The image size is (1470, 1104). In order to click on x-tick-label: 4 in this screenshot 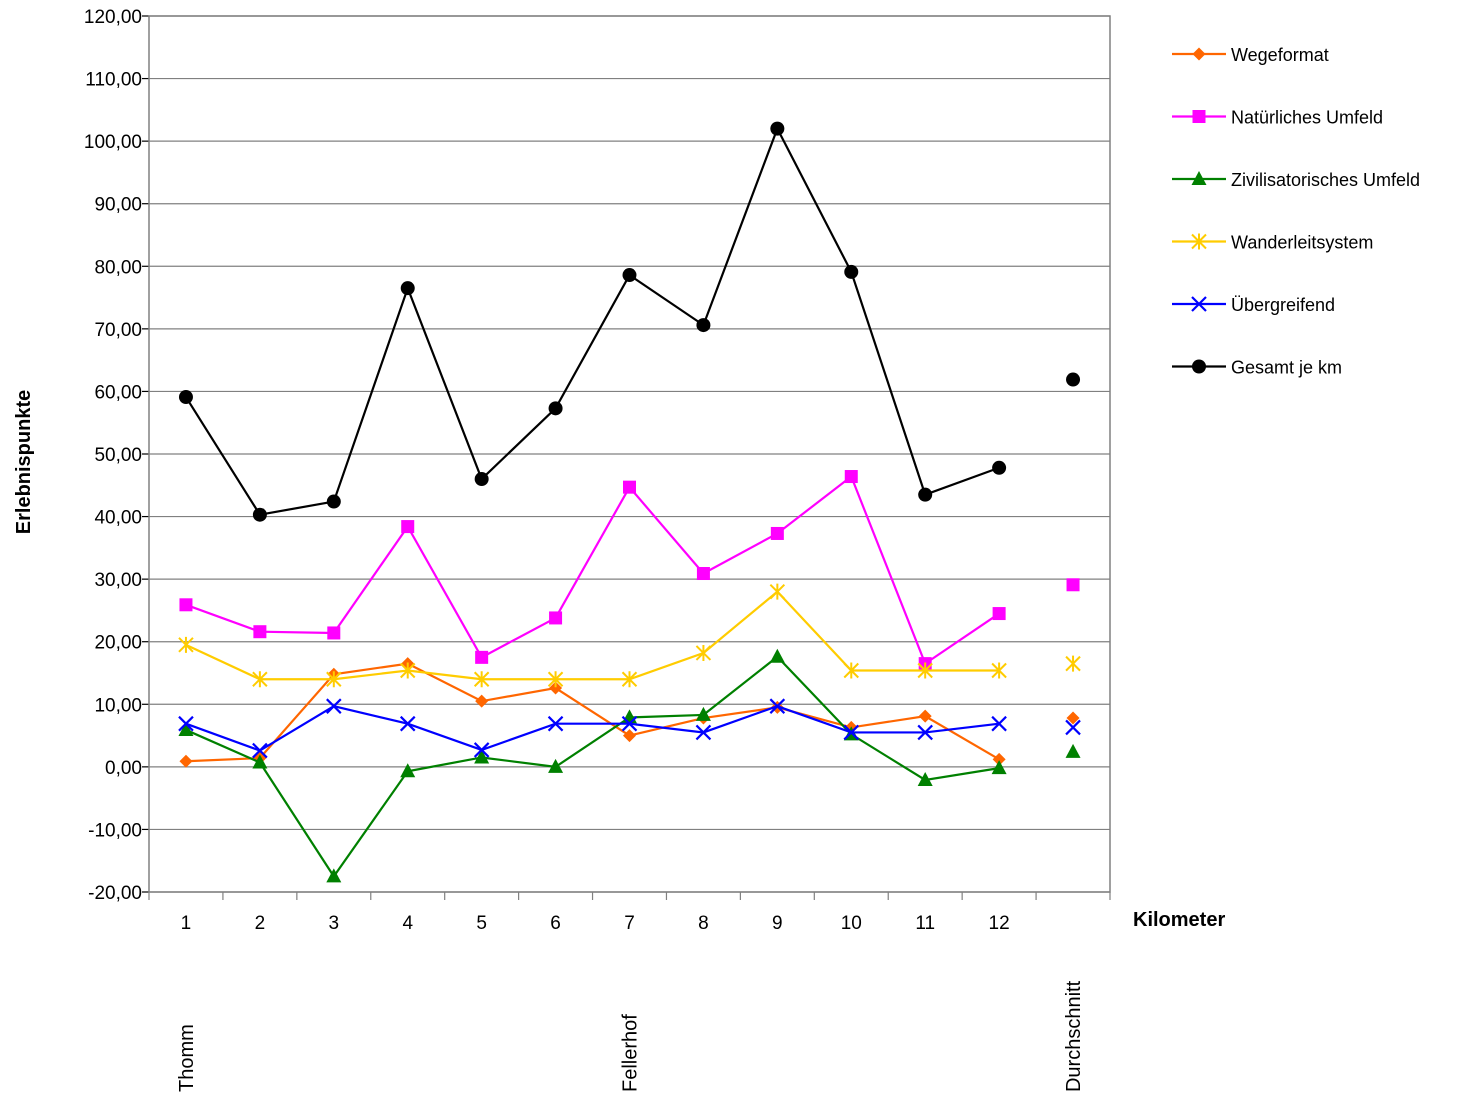, I will do `click(407, 923)`.